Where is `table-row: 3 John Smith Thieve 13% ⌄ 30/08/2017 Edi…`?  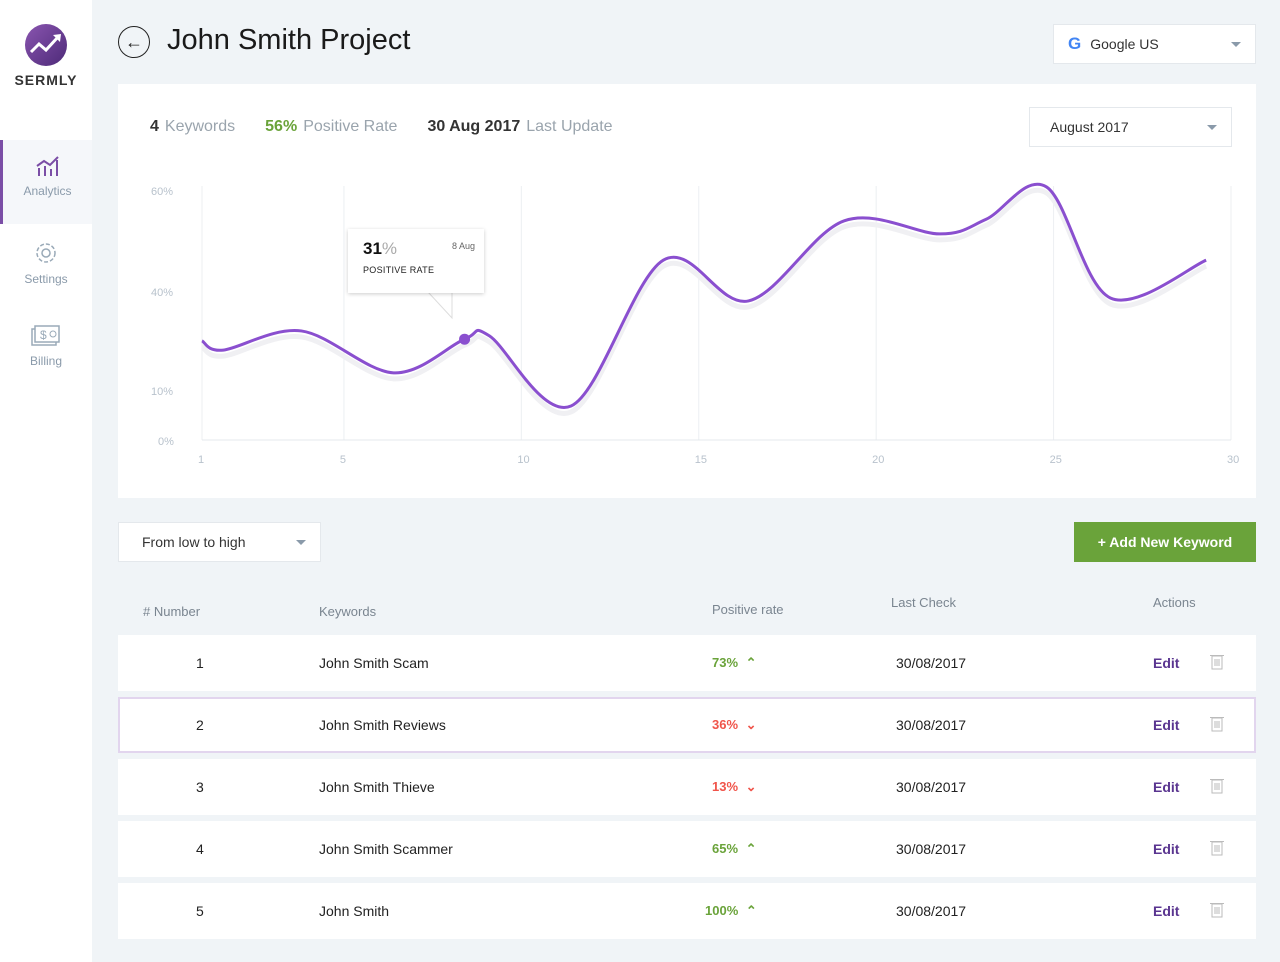
table-row: 3 John Smith Thieve 13% ⌄ 30/08/2017 Edi… is located at coordinates (687, 787).